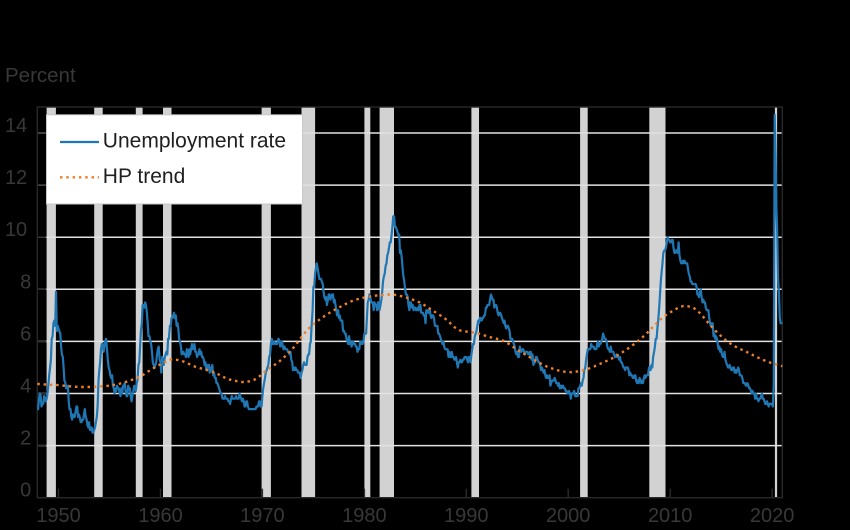  Describe the element at coordinates (25, 439) in the screenshot. I see `svg-text: 2` at that location.